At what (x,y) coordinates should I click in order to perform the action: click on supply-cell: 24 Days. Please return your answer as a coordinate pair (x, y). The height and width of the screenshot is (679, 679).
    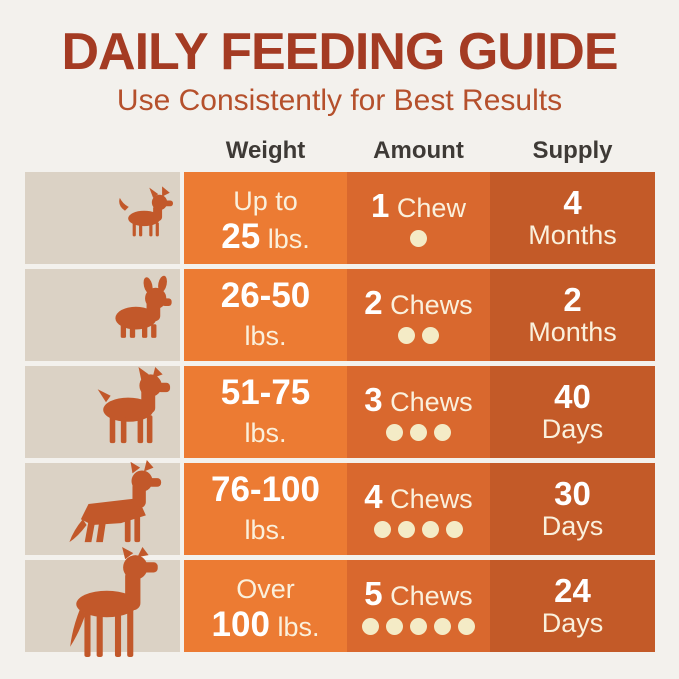
    Looking at the image, I should click on (572, 606).